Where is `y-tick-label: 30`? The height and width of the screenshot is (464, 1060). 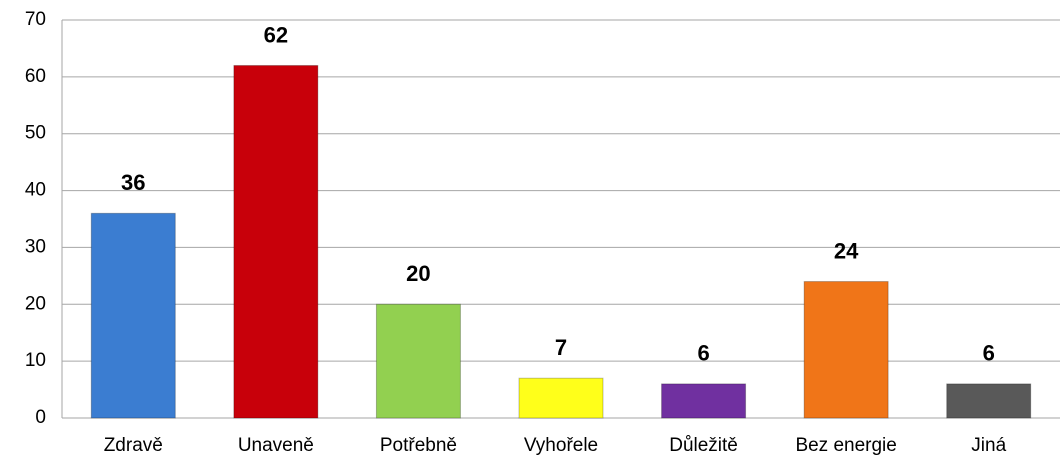 y-tick-label: 30 is located at coordinates (35, 246).